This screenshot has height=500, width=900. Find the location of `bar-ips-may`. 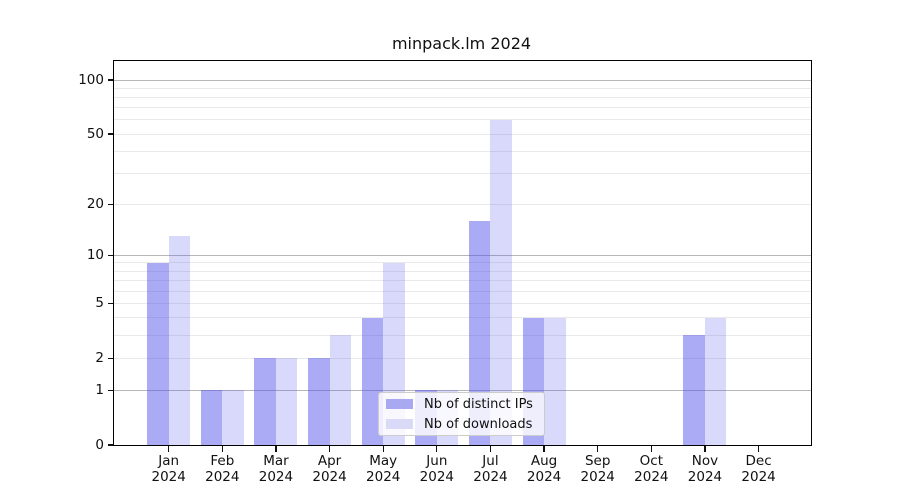

bar-ips-may is located at coordinates (372, 381).